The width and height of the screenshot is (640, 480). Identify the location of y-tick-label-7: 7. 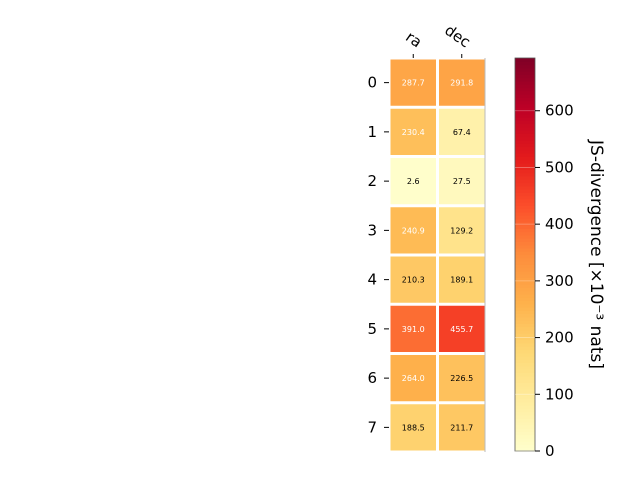
(372, 427).